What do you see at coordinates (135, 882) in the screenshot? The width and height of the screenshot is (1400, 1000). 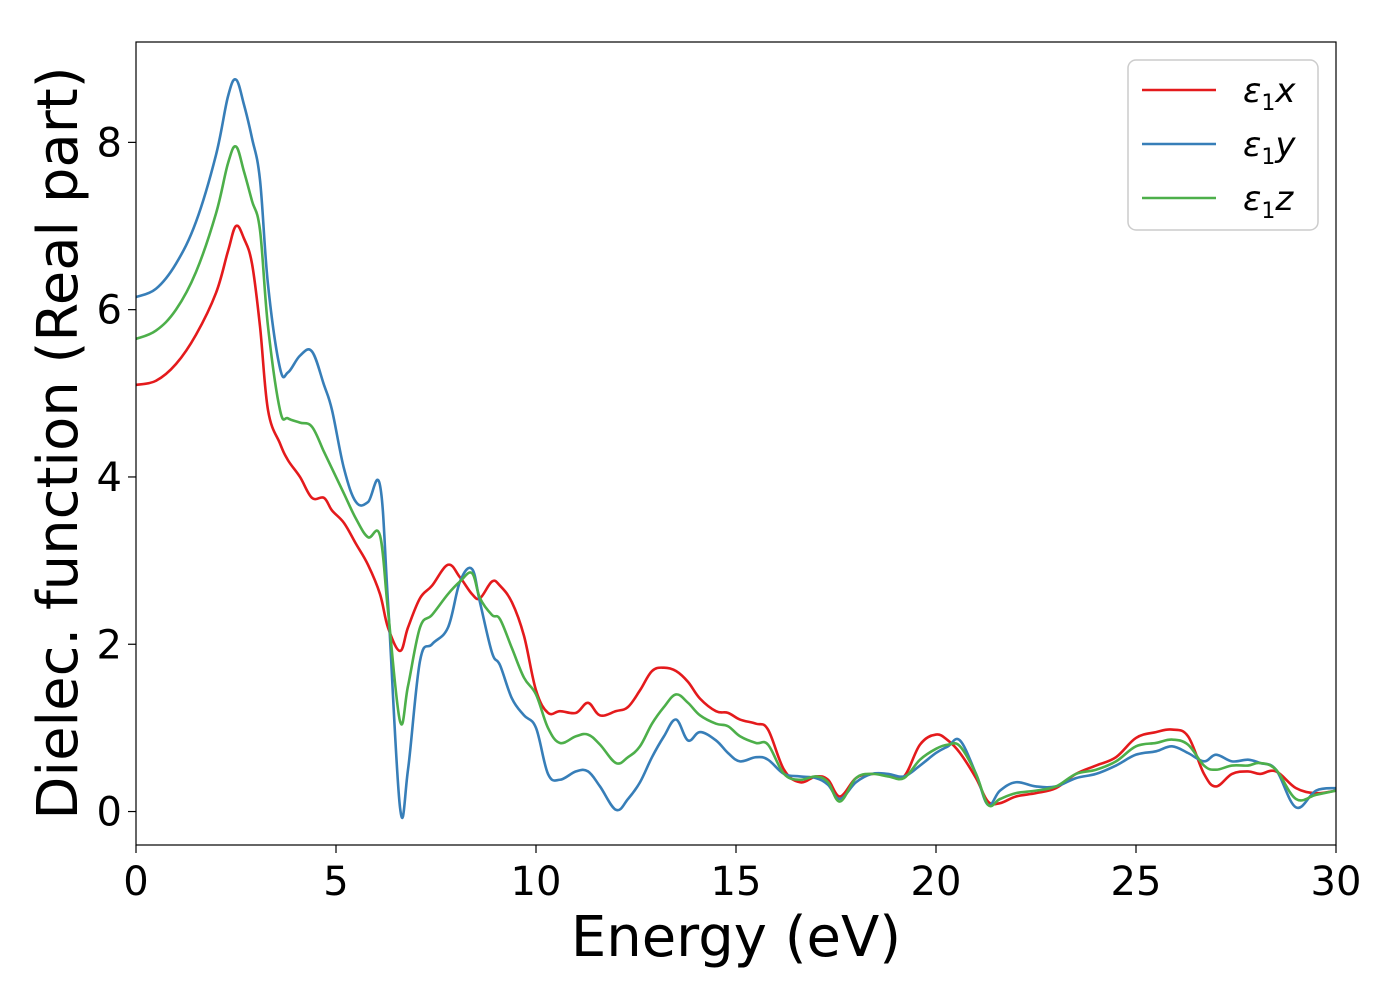 I see `x-tick-label: 0` at bounding box center [135, 882].